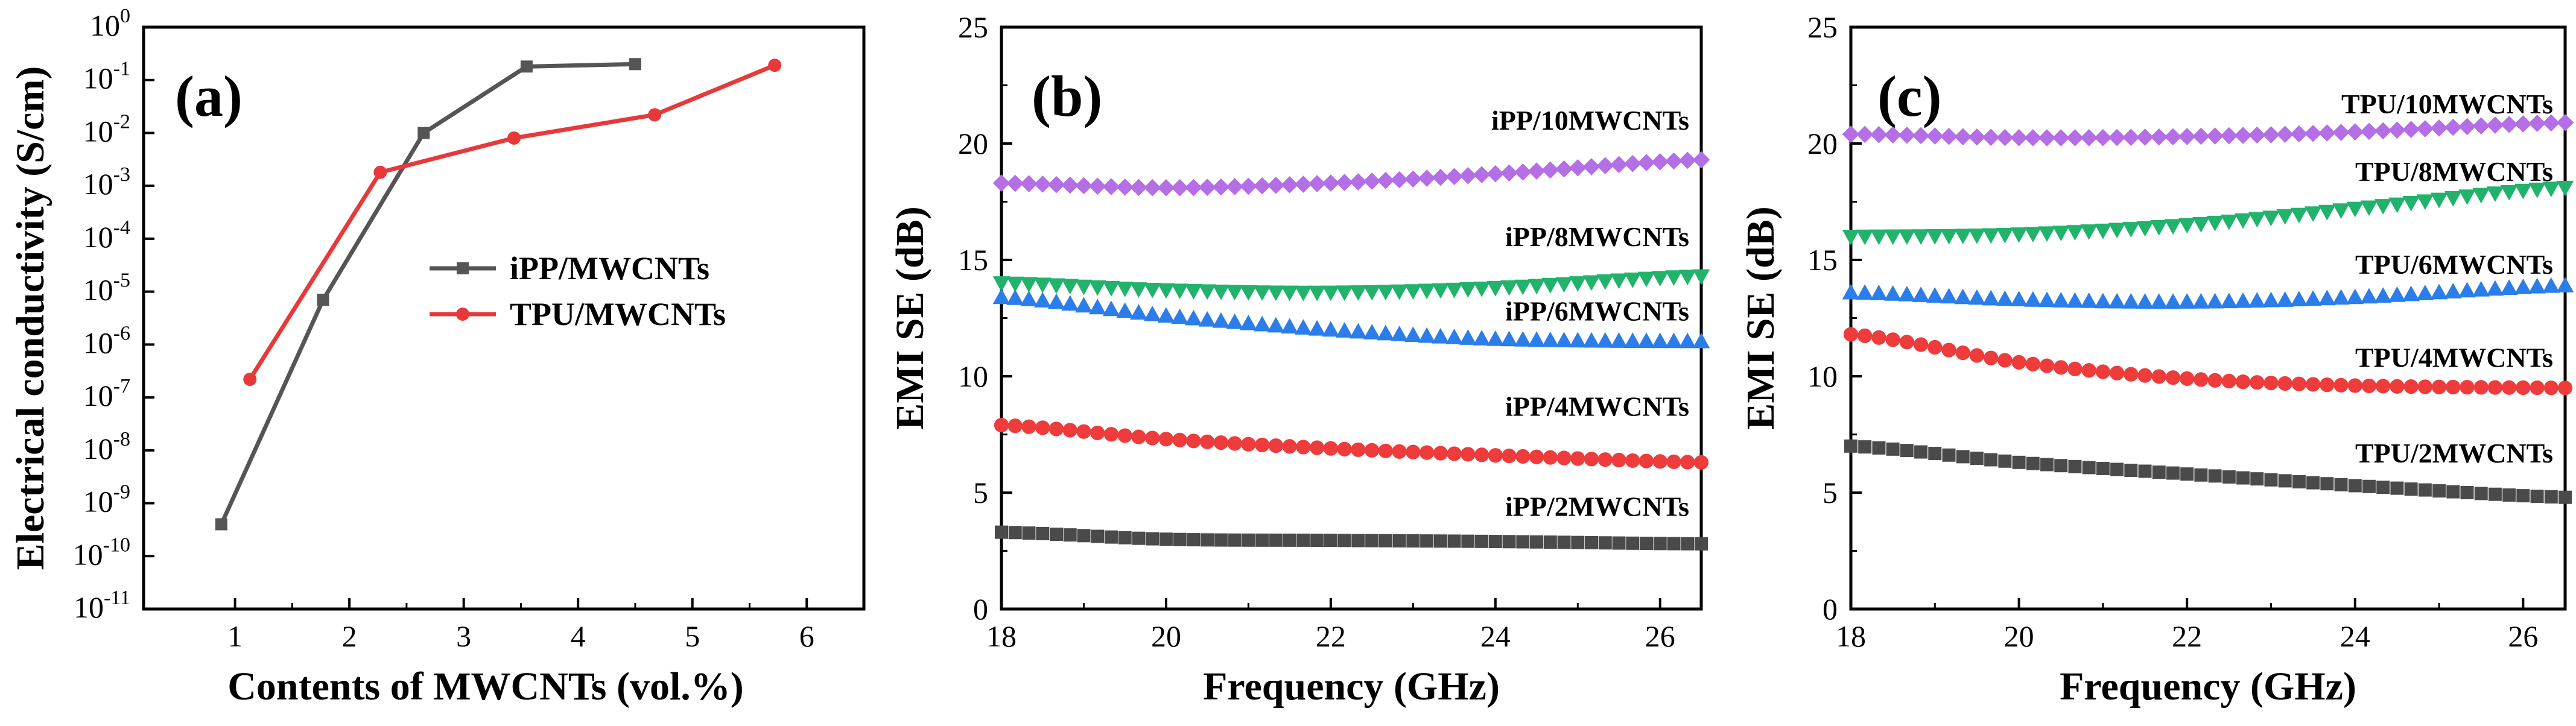 Image resolution: width=2576 pixels, height=726 pixels. Describe the element at coordinates (1823, 143) in the screenshot. I see `y-tick-label: 20` at that location.